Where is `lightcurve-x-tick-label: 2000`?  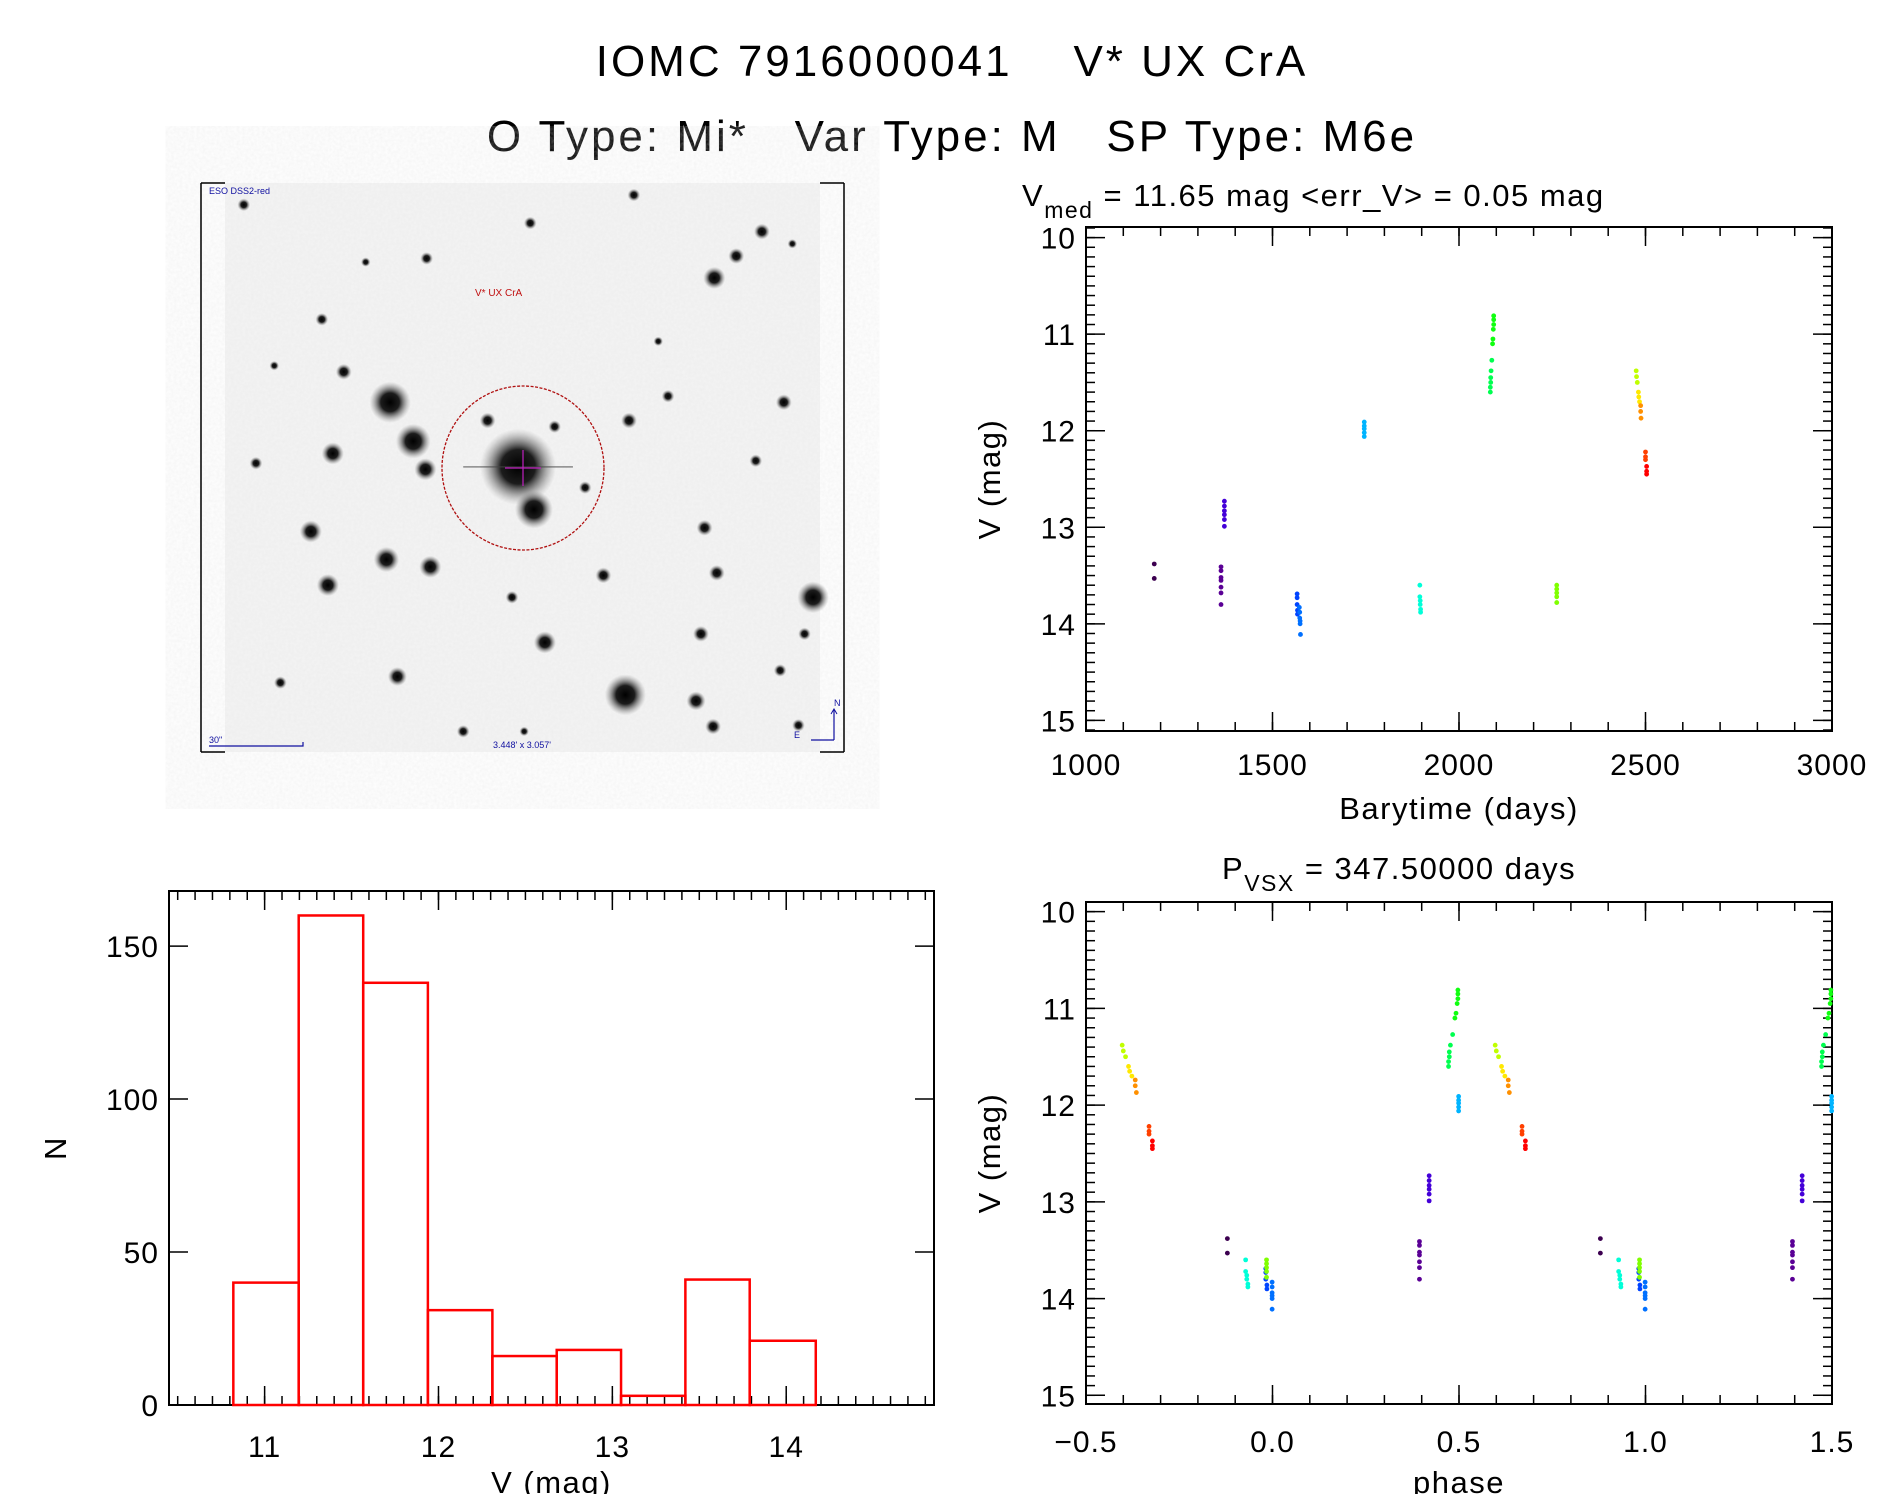
lightcurve-x-tick-label: 2000 is located at coordinates (1459, 765).